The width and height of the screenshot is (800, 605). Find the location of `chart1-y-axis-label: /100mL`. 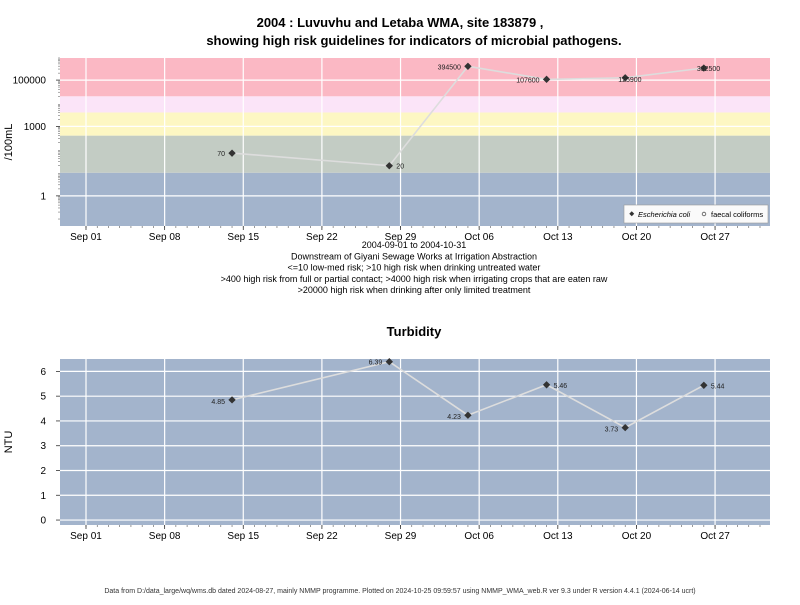

chart1-y-axis-label: /100mL is located at coordinates (9, 142).